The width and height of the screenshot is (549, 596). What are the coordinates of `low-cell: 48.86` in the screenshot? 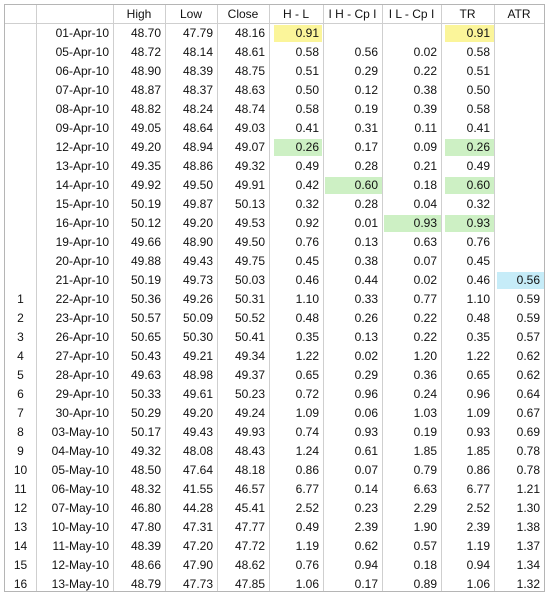 It's located at (191, 166).